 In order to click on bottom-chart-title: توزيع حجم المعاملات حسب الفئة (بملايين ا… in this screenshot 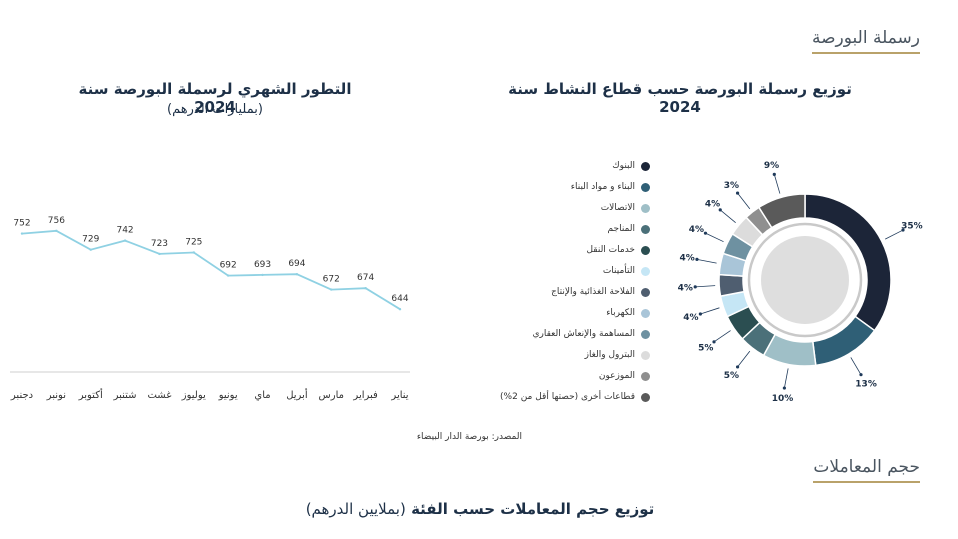, I will do `click(480, 509)`.